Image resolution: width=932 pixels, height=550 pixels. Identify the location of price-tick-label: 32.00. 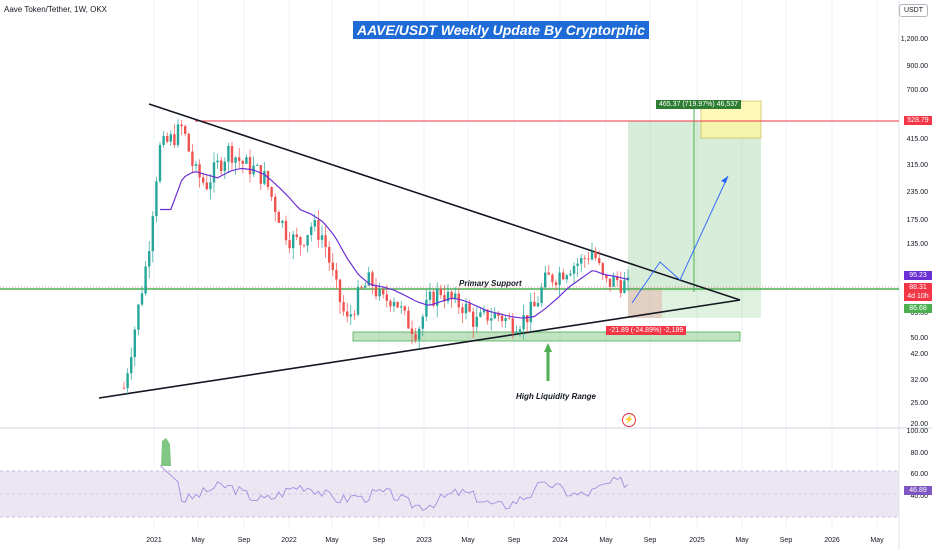
(919, 380).